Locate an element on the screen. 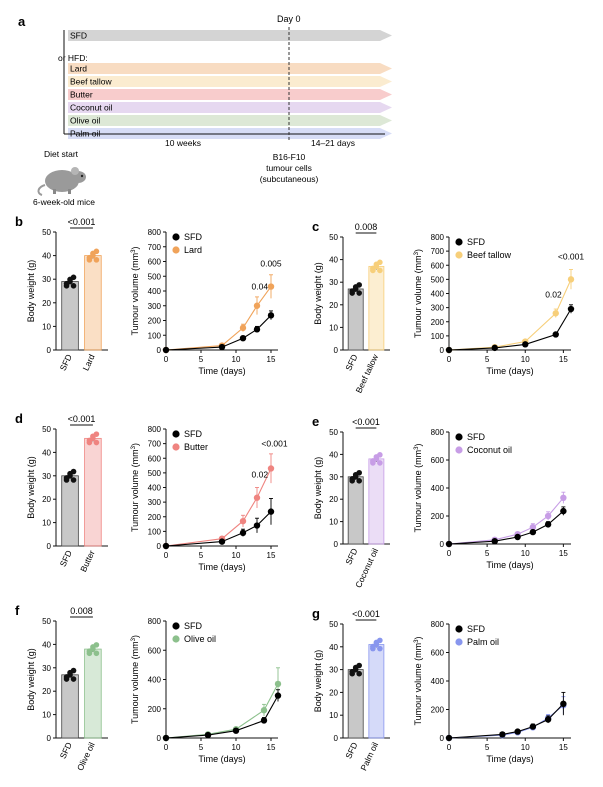 This screenshot has height=787, width=603. legend-label: Butter is located at coordinates (196, 447).